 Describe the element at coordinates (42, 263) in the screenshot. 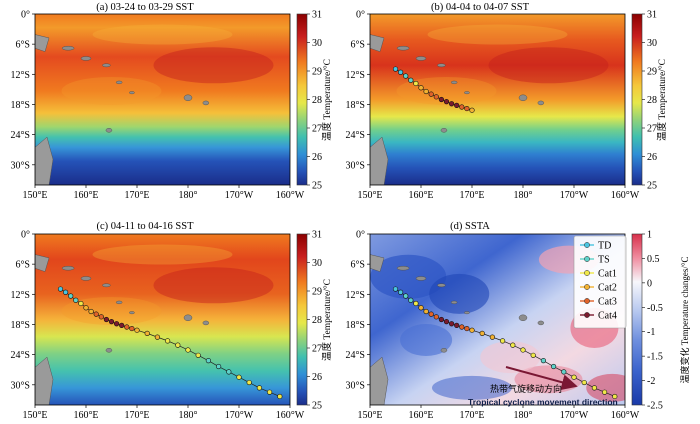

I see `panel-c-png` at that location.